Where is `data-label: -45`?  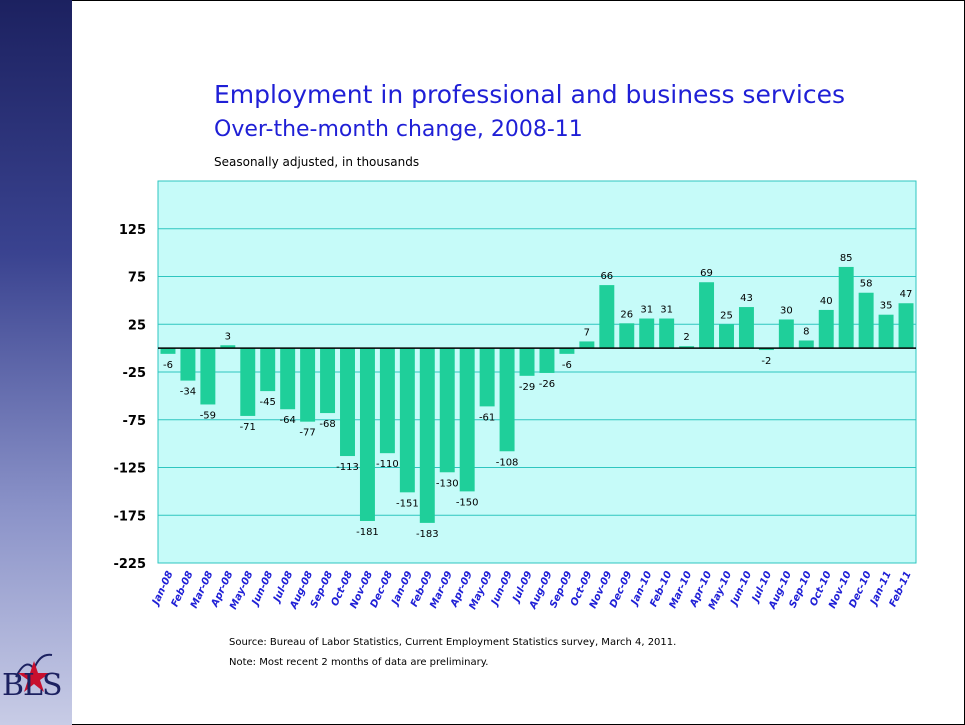
data-label: -45 is located at coordinates (268, 402).